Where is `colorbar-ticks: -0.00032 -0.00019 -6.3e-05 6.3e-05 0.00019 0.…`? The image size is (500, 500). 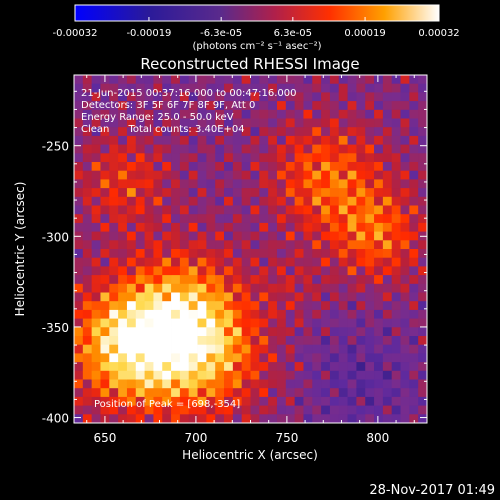 colorbar-ticks: -0.00032 -0.00019 -6.3e-05 6.3e-05 0.00019 0.… is located at coordinates (256, 28).